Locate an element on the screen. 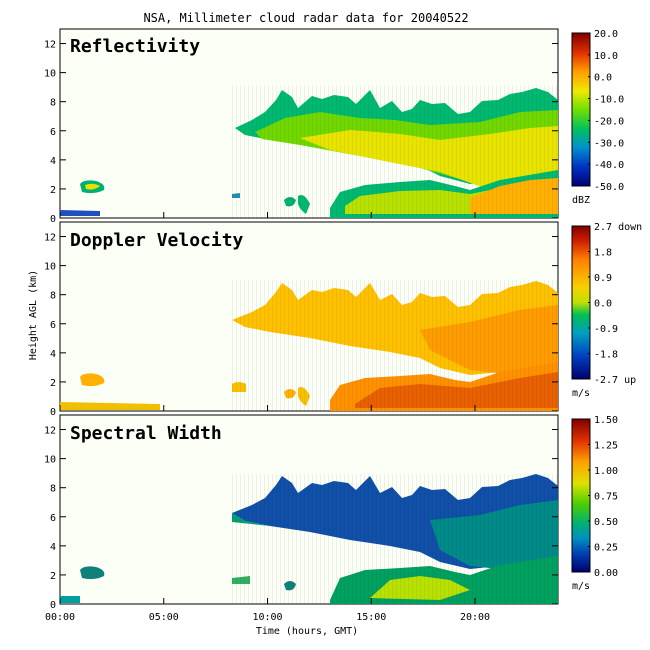  colorbar-tick-label: -50.0 is located at coordinates (609, 187).